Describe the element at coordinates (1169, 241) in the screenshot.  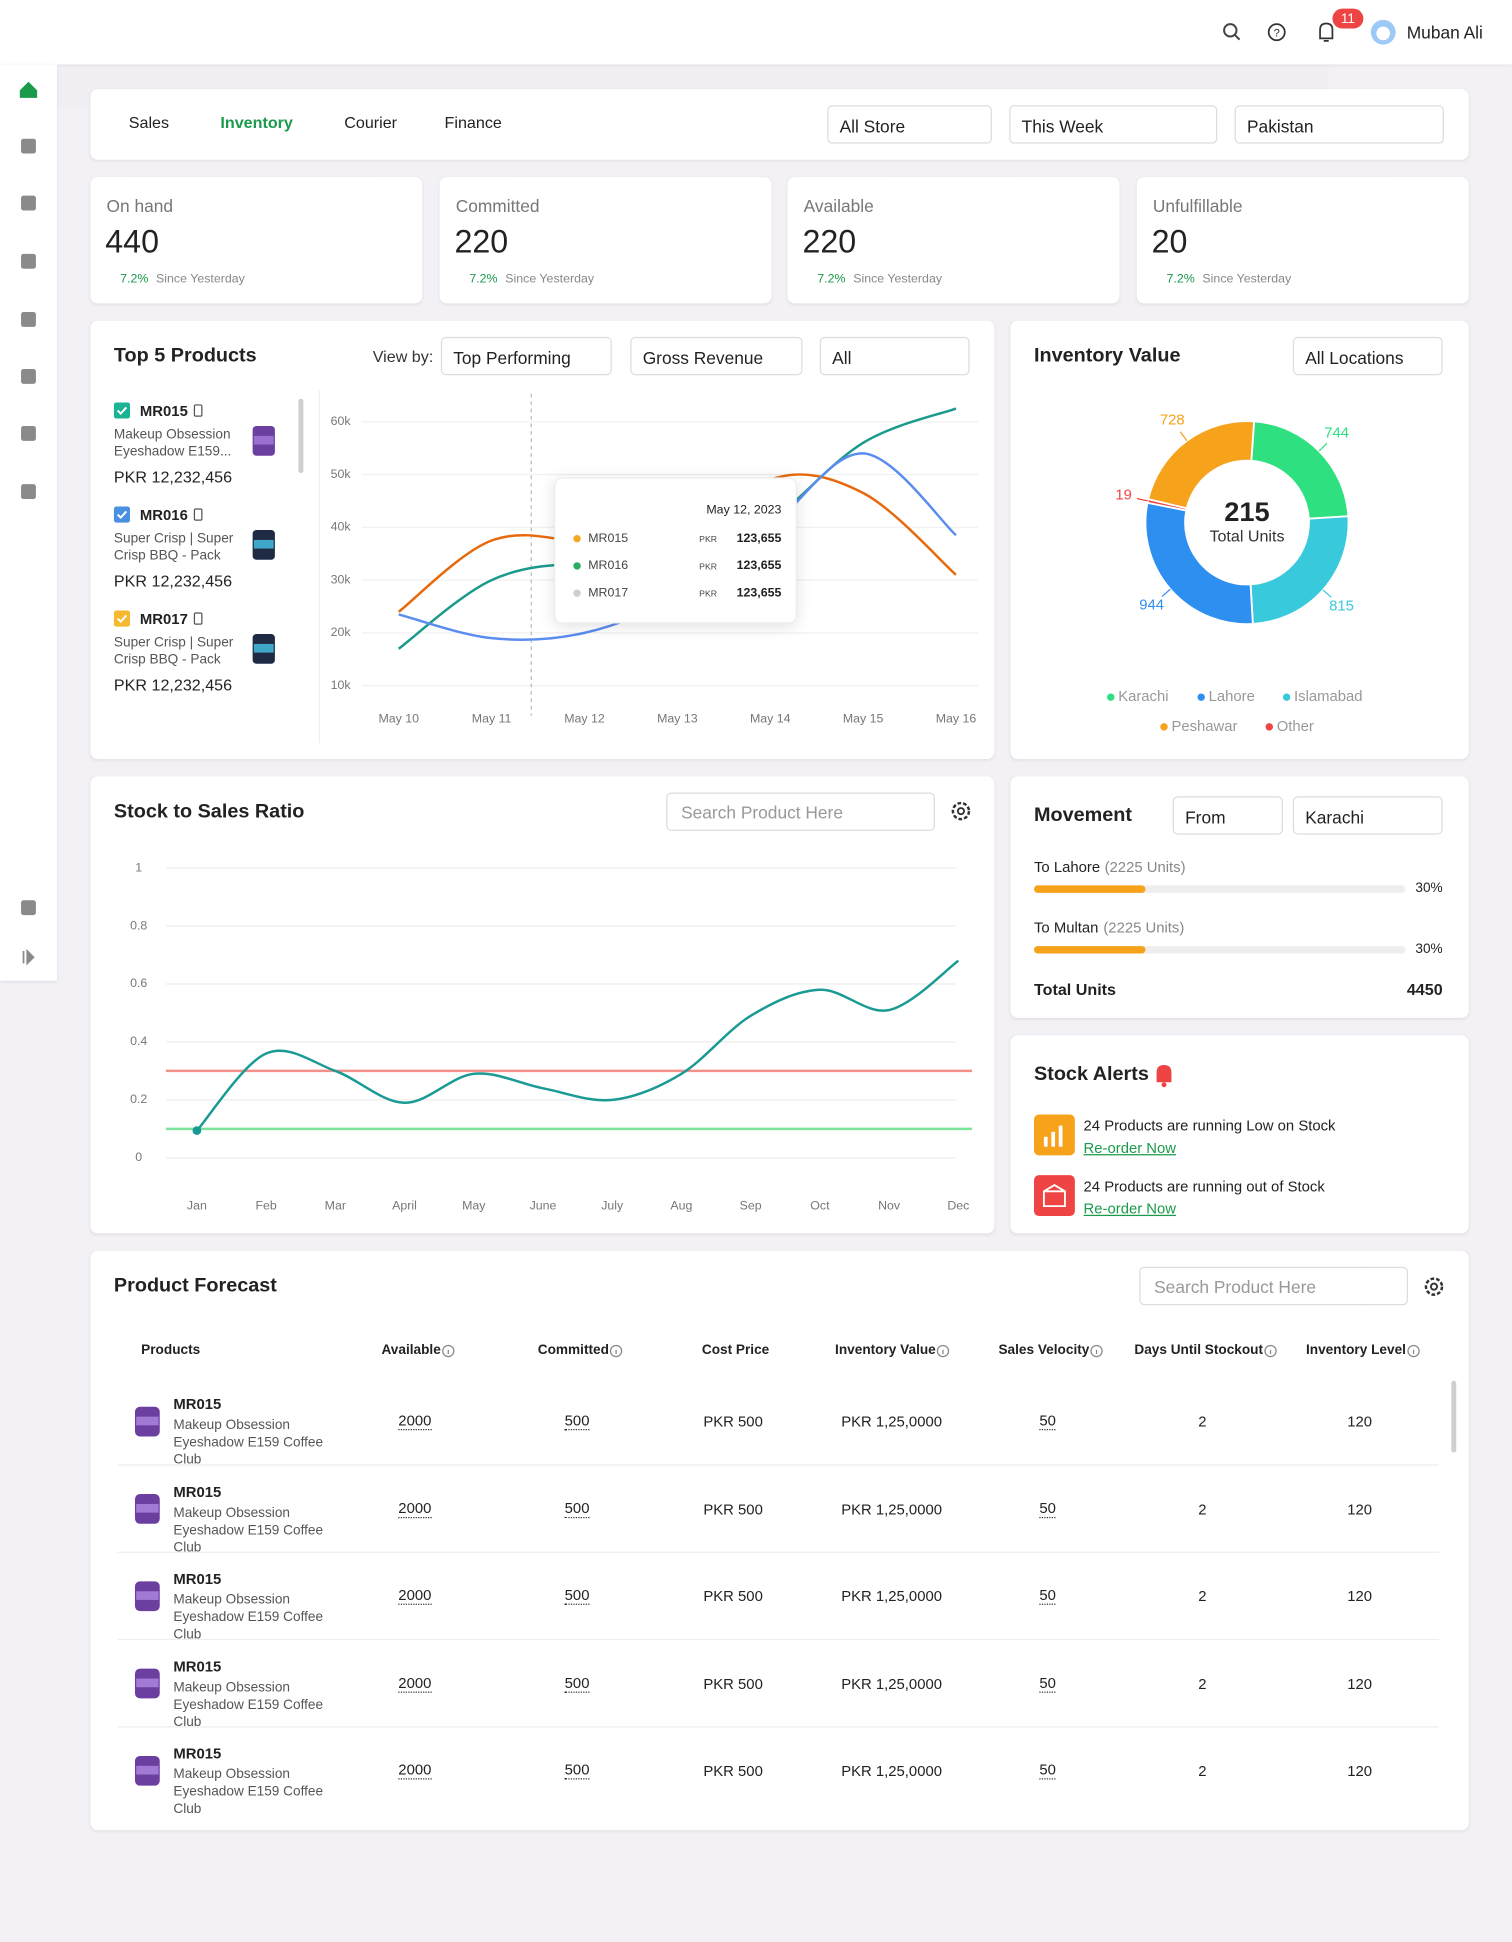
I see `kpi-value: 20` at that location.